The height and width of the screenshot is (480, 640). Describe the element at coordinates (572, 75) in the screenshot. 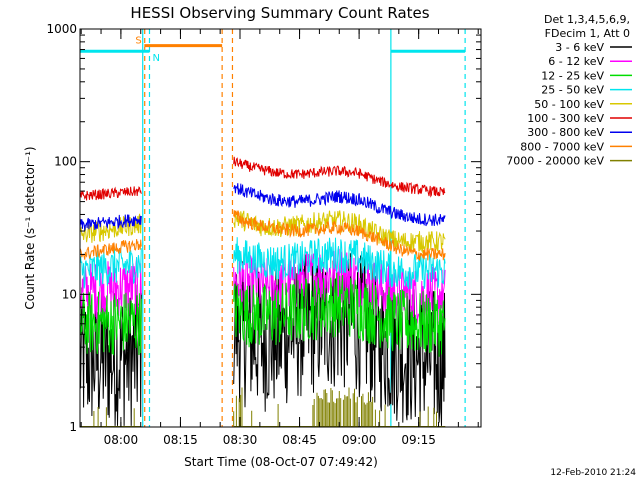

I see `legend-label-2: 12 - 25 keV` at that location.